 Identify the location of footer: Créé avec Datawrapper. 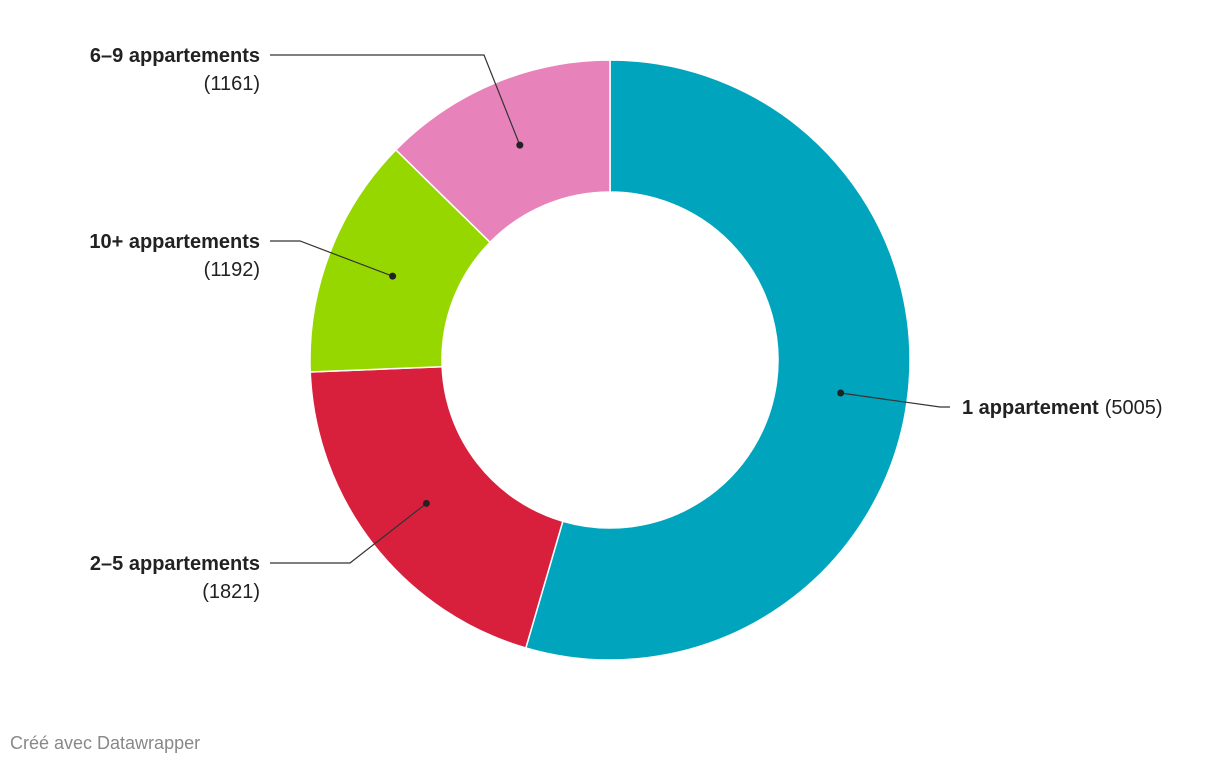
(105, 743).